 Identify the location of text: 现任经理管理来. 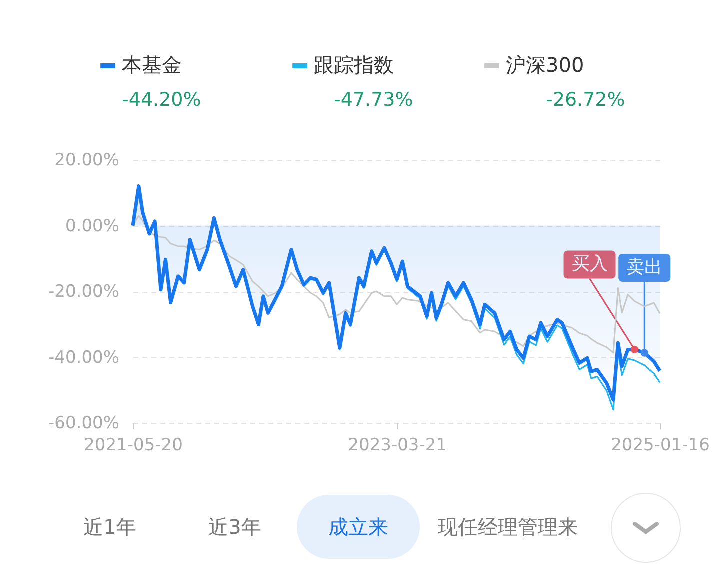
(508, 527).